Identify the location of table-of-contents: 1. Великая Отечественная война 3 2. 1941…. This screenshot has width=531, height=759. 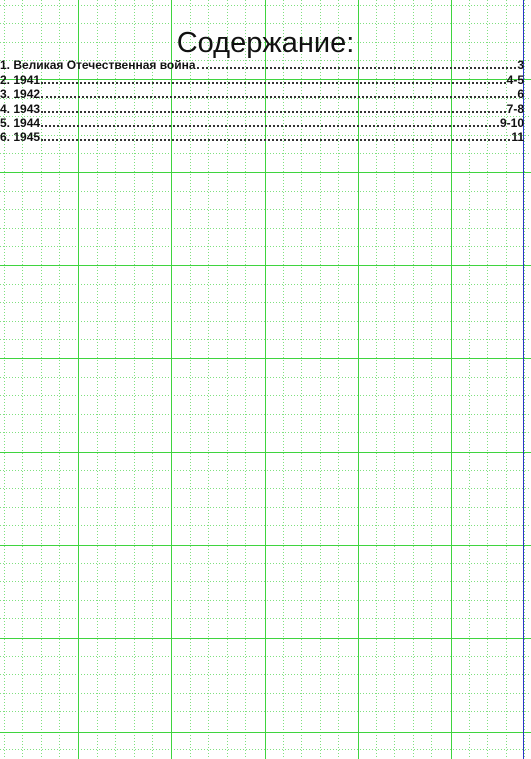
(262, 101).